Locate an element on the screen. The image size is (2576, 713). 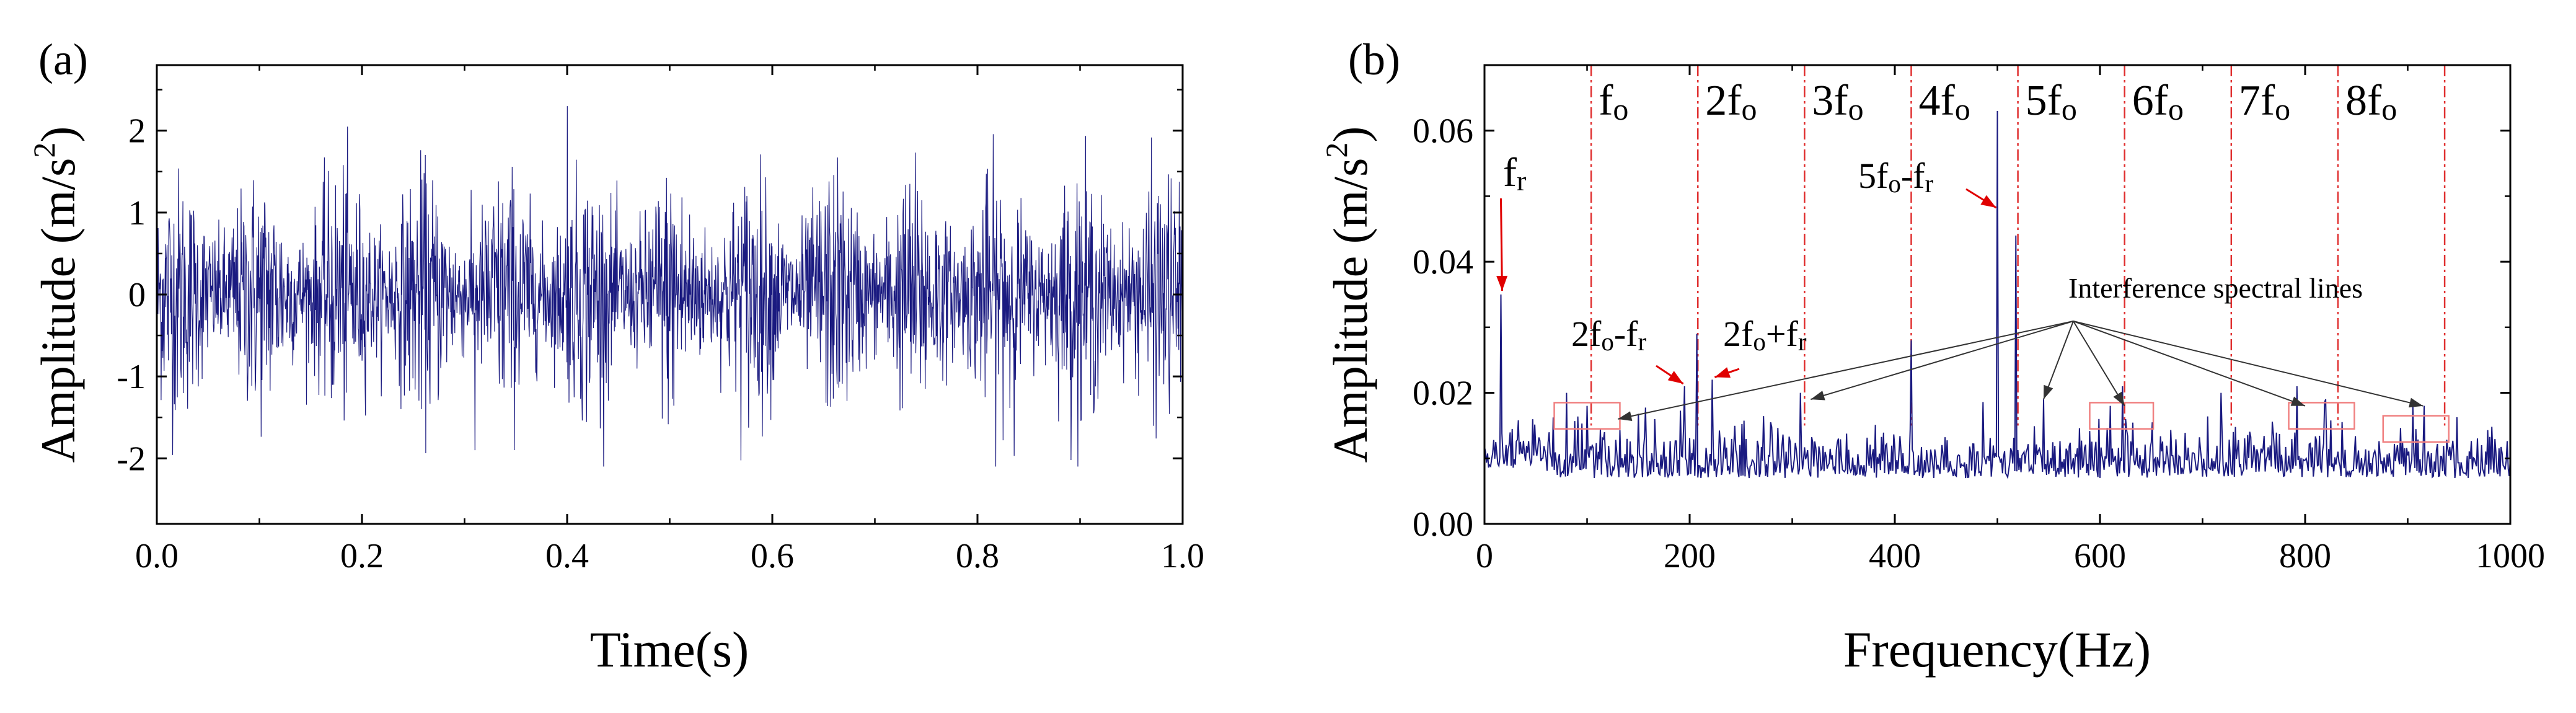
panel-a-ytick-label: -2 is located at coordinates (131, 459).